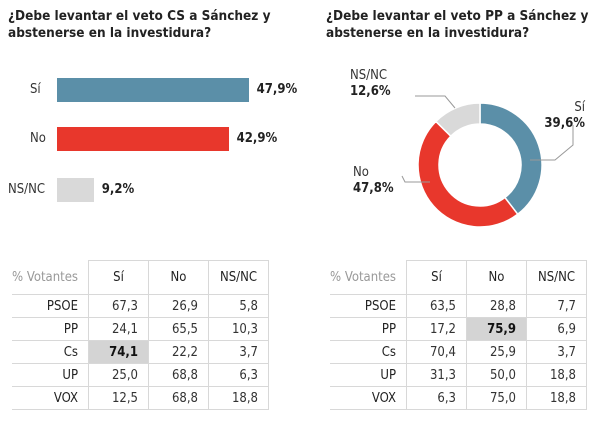 The height and width of the screenshot is (425, 616). What do you see at coordinates (436, 352) in the screenshot?
I see `table-cell: 70,4` at bounding box center [436, 352].